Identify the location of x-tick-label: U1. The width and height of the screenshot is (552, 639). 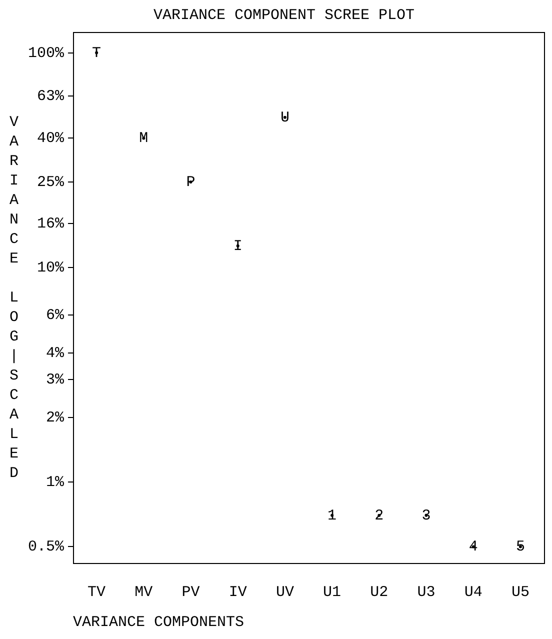
(332, 592).